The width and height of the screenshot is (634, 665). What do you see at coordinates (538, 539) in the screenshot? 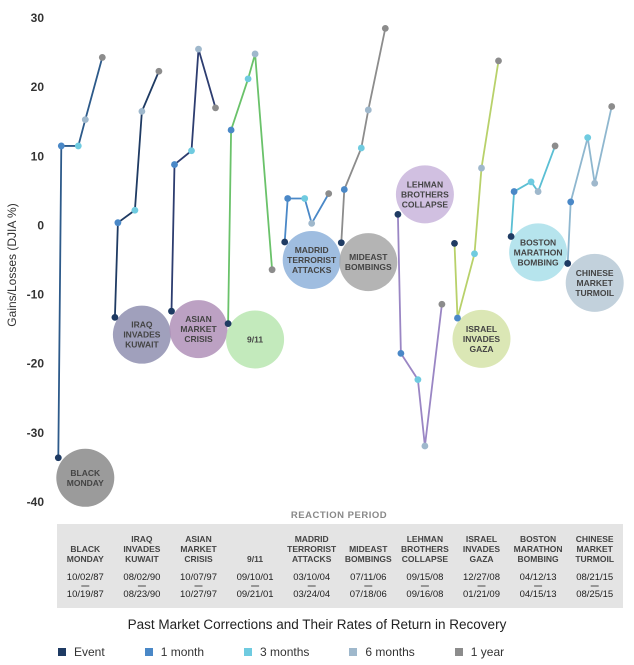
I see `table-event-name: BOSTON` at bounding box center [538, 539].